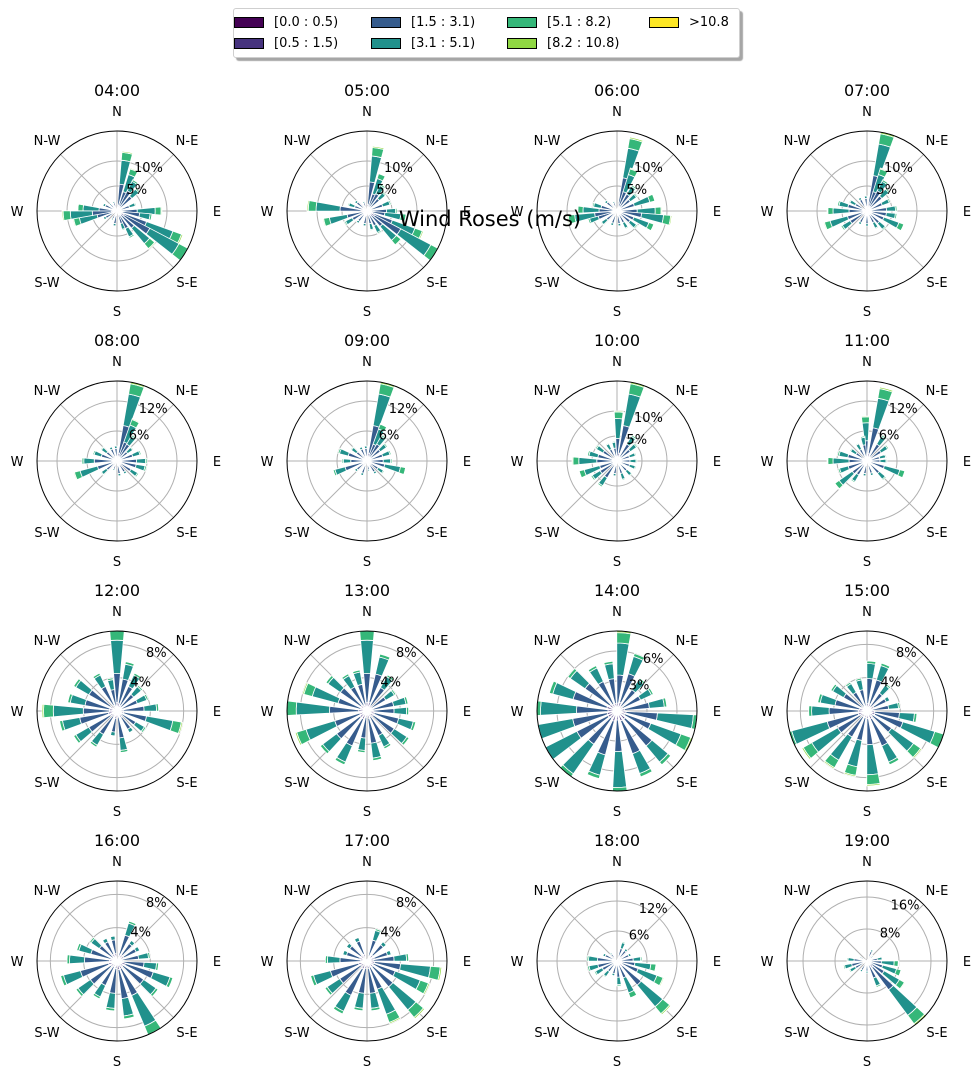 The width and height of the screenshot is (980, 1077). What do you see at coordinates (579, 22) in the screenshot?
I see `legend-label: [5.1 : 8.2)` at bounding box center [579, 22].